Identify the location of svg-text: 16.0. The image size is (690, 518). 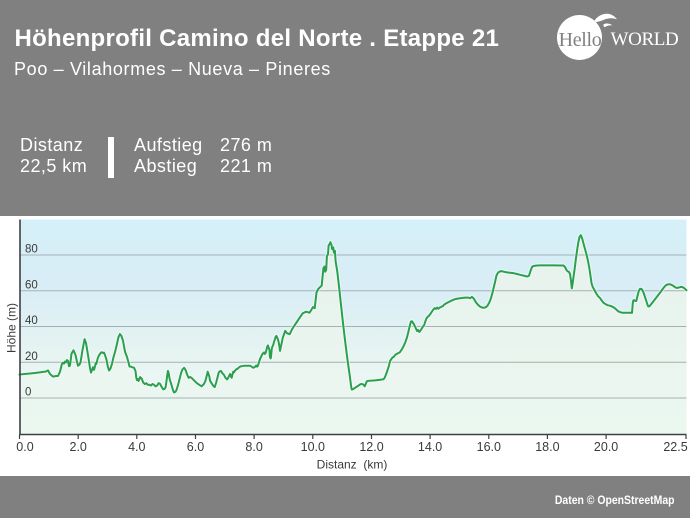
(489, 447).